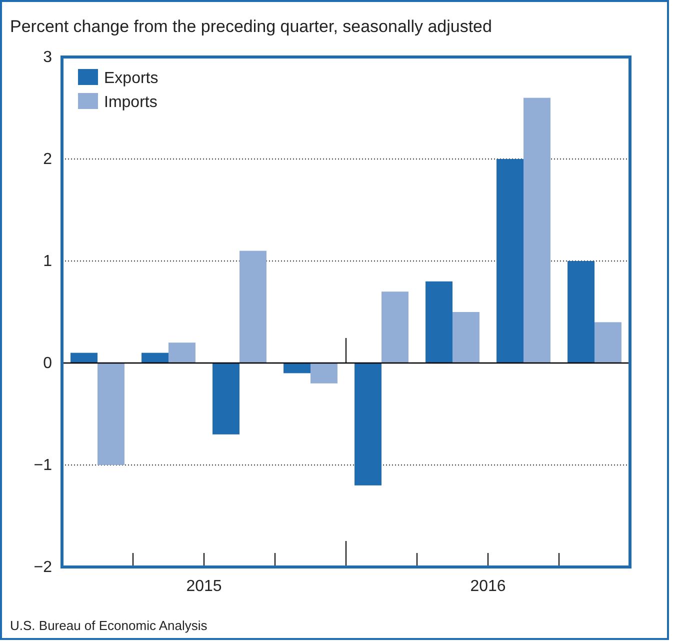 Image resolution: width=684 pixels, height=641 pixels. What do you see at coordinates (47, 57) in the screenshot?
I see `y-tick-label: 3` at bounding box center [47, 57].